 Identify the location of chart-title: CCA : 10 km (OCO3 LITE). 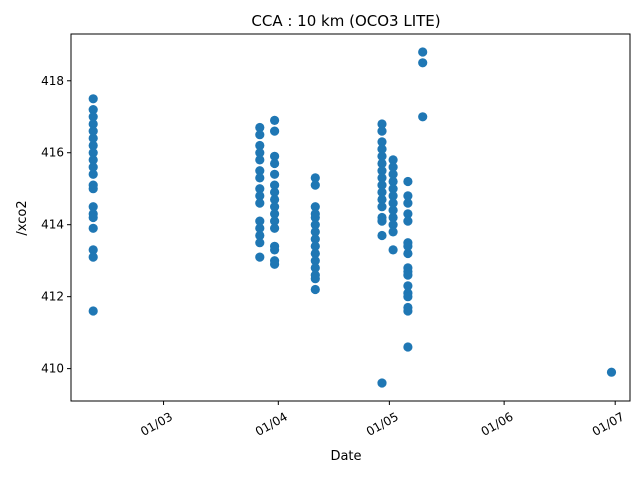
(345, 21).